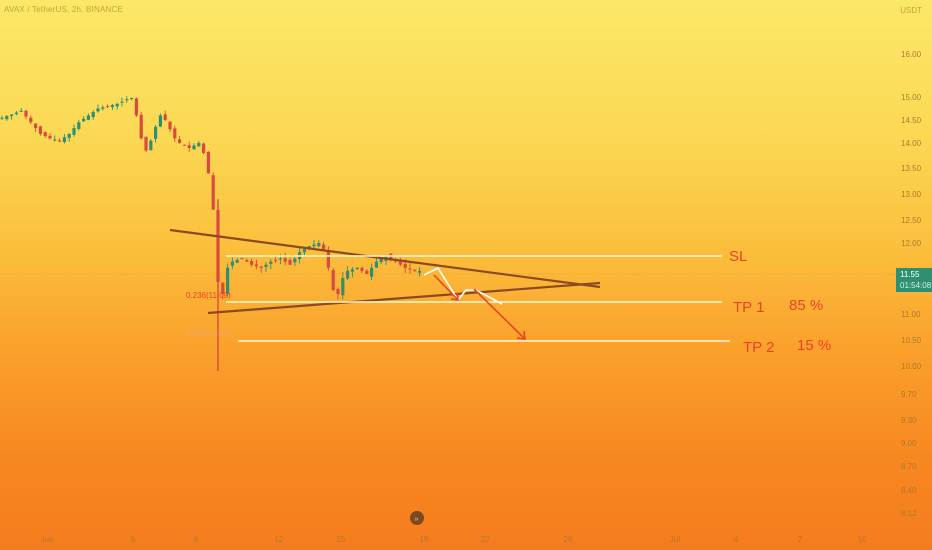 The image size is (932, 550). Describe the element at coordinates (424, 539) in the screenshot. I see `x-tick-label: 19` at that location.